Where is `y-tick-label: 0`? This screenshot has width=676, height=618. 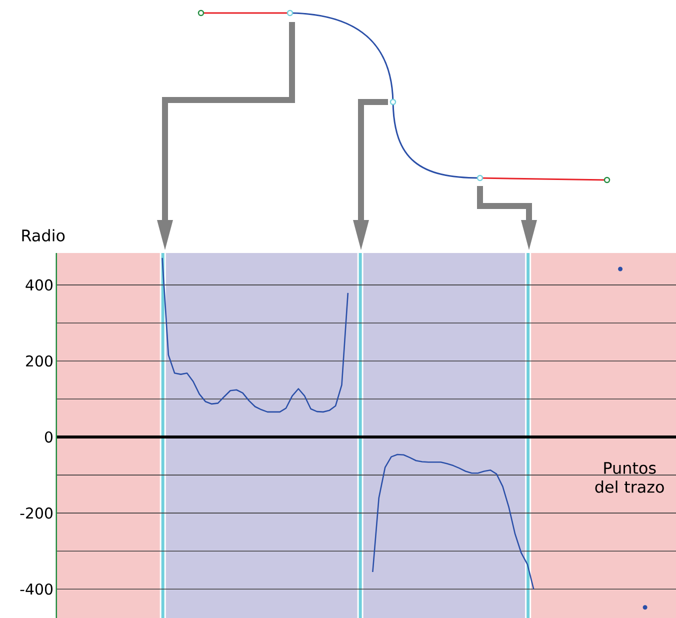
y-tick-label: 0 is located at coordinates (48, 437).